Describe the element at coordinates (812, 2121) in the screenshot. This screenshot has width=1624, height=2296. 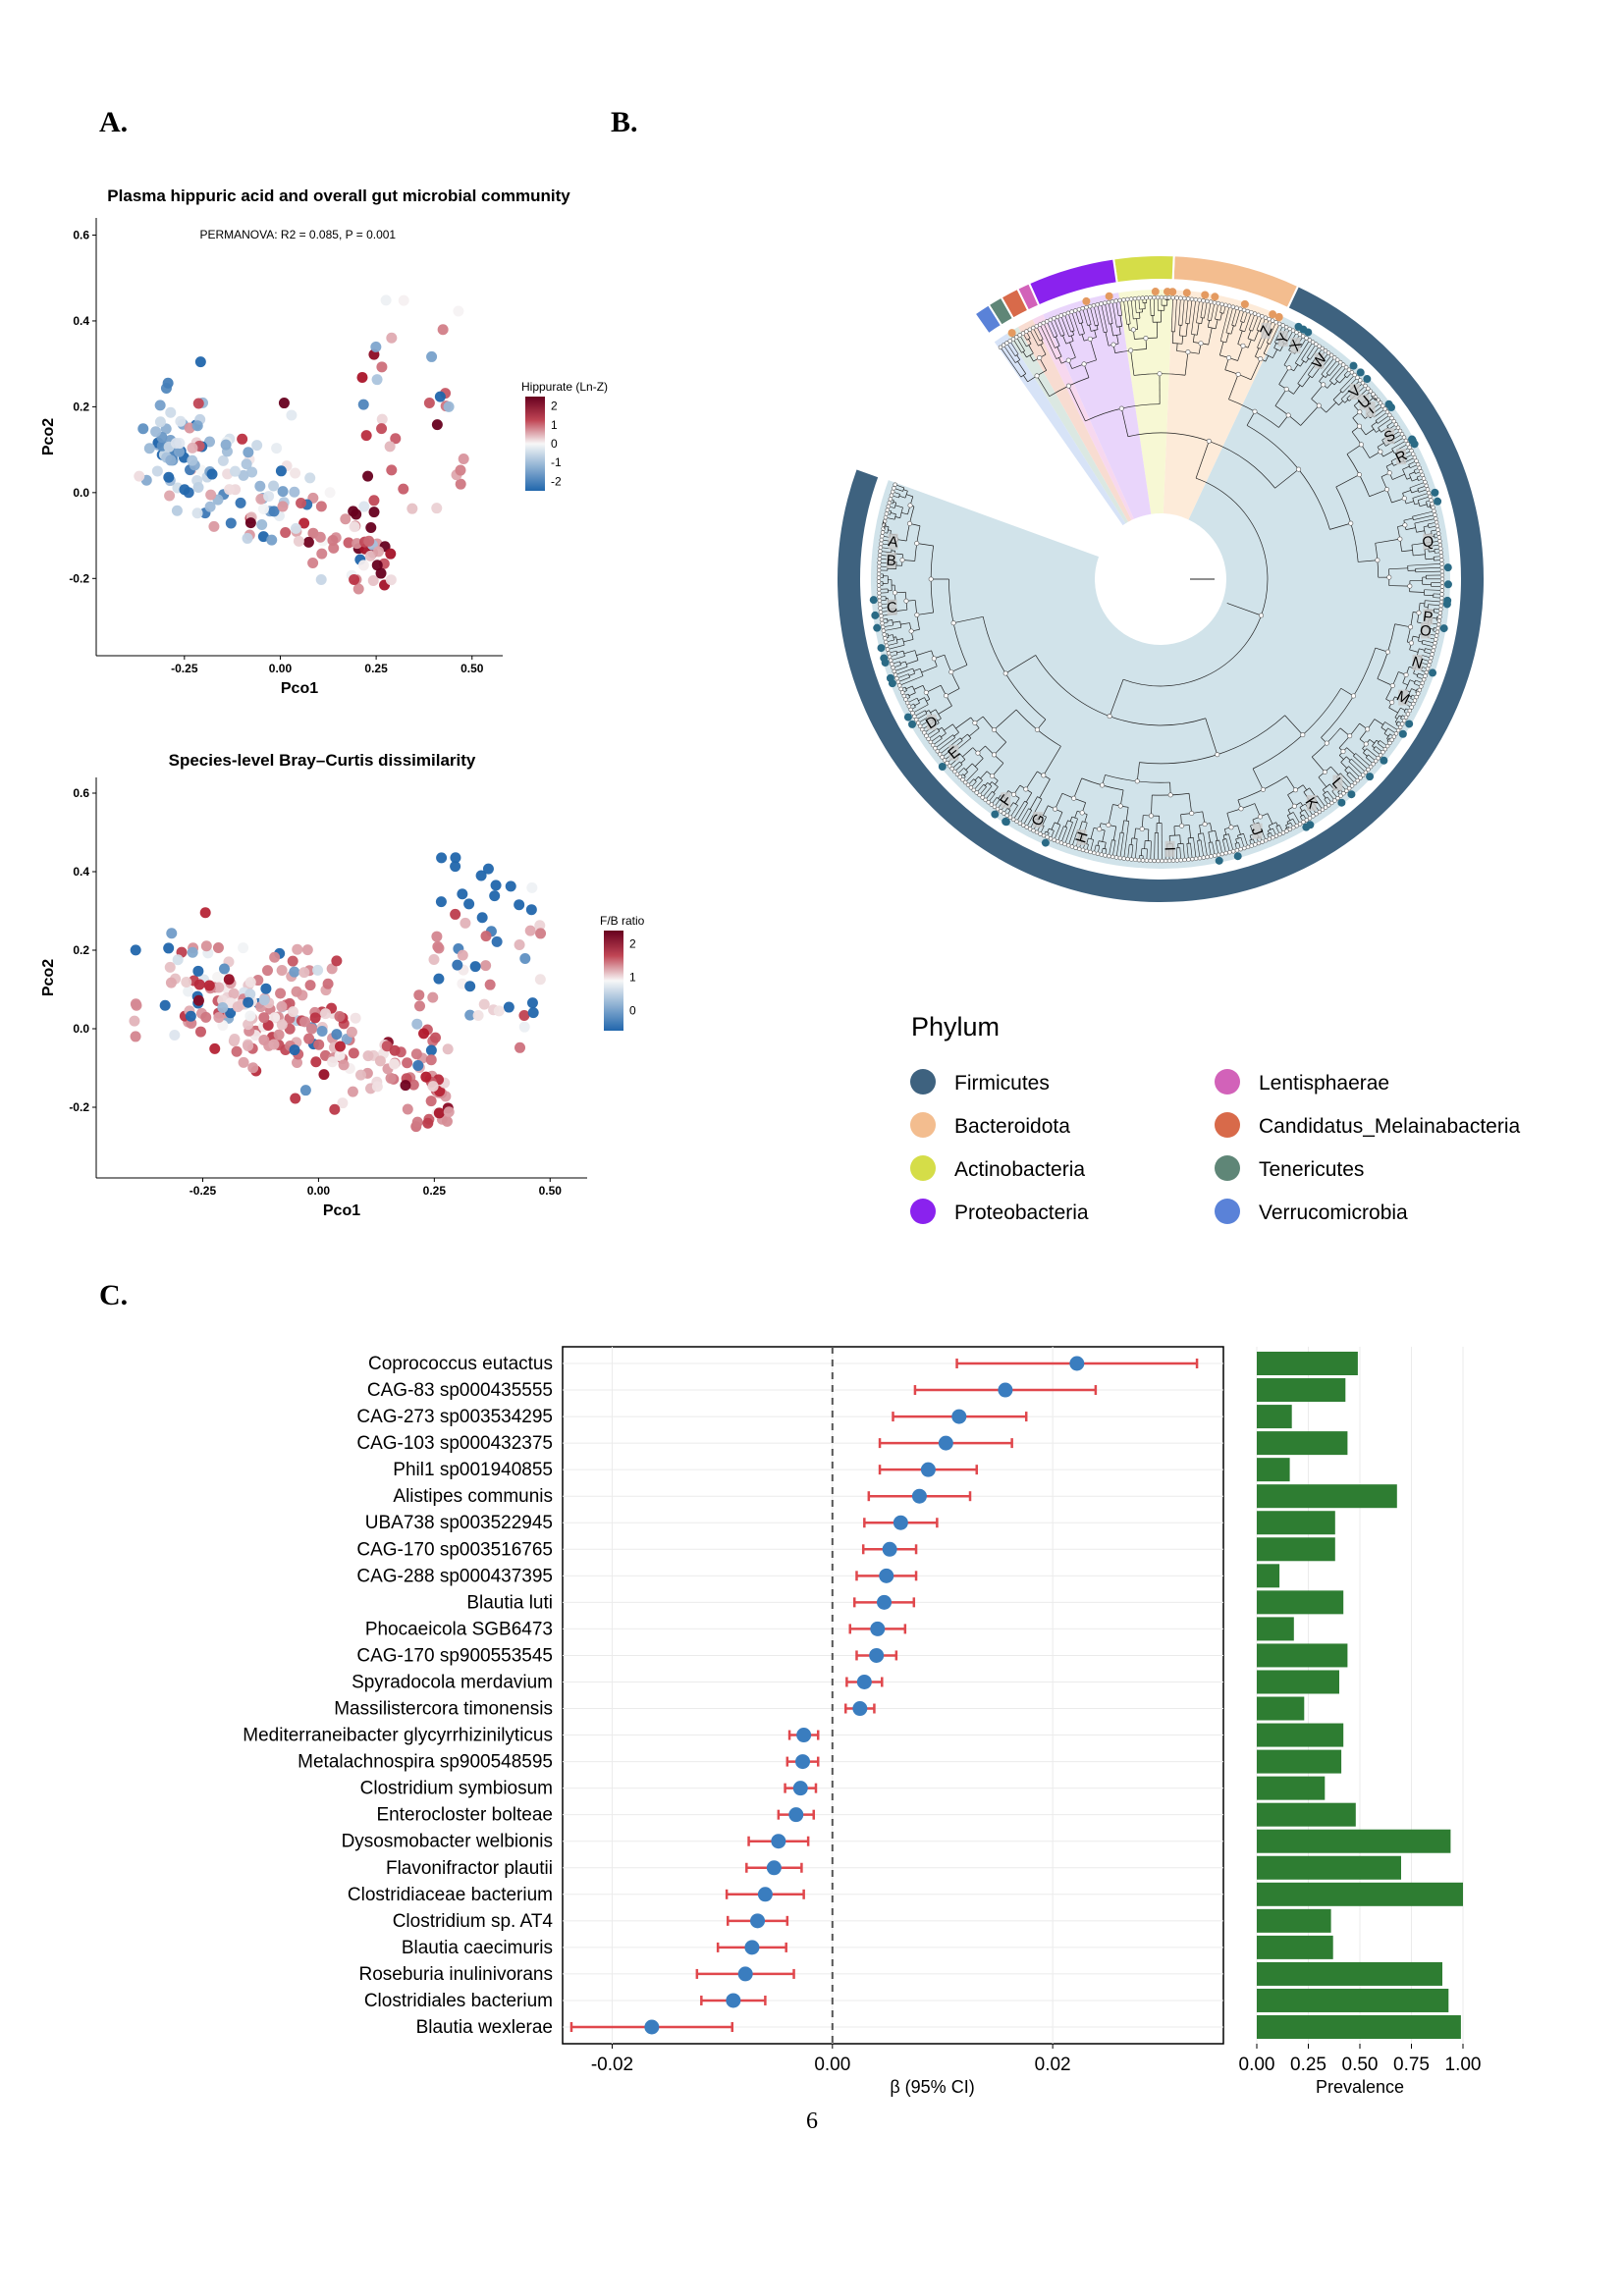
I see `page-number: 6` at that location.